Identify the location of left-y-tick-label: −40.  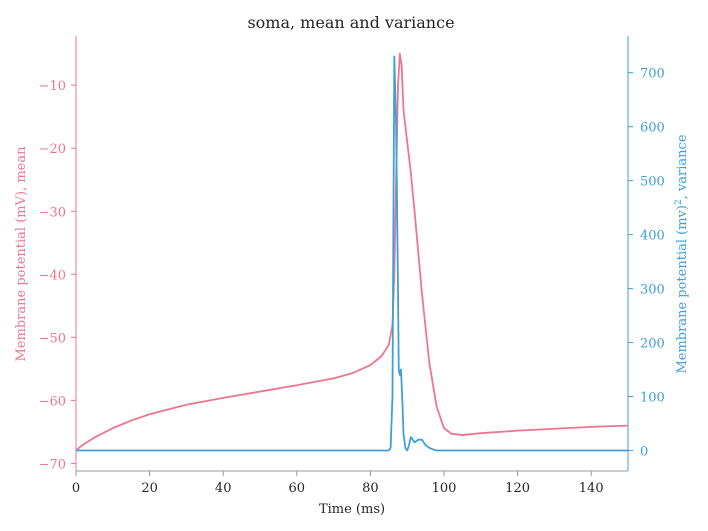
(52, 275).